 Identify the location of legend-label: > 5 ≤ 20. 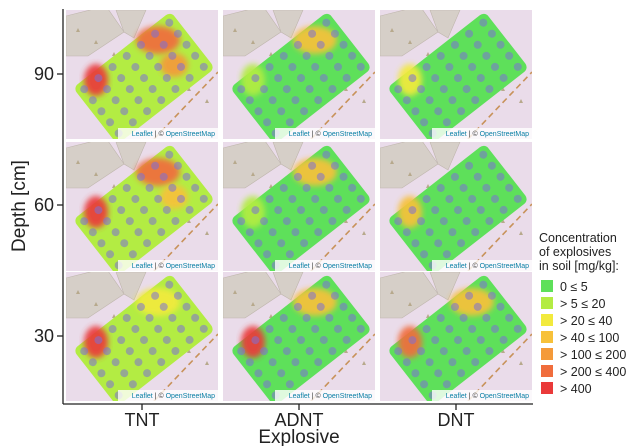
(582, 304).